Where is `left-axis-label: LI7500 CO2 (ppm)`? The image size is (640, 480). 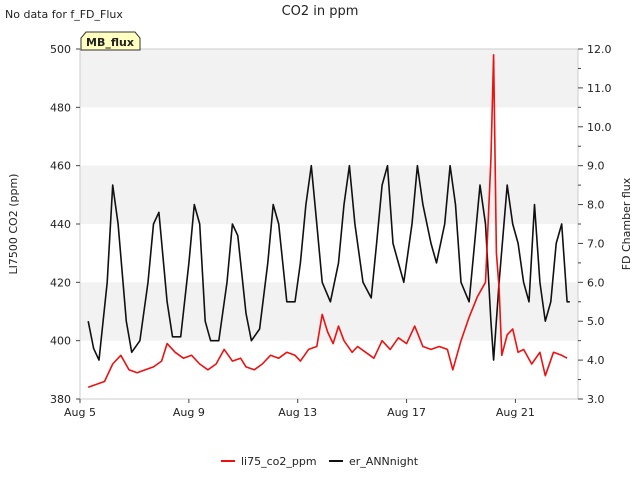 left-axis-label: LI7500 CO2 (ppm) is located at coordinates (13, 224).